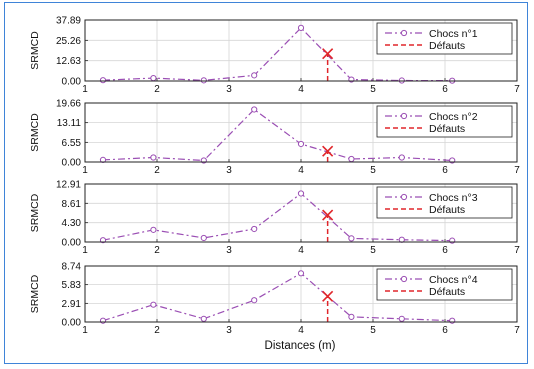 The height and width of the screenshot is (369, 534). What do you see at coordinates (72, 143) in the screenshot?
I see `y-tick-label: 6.55` at bounding box center [72, 143].